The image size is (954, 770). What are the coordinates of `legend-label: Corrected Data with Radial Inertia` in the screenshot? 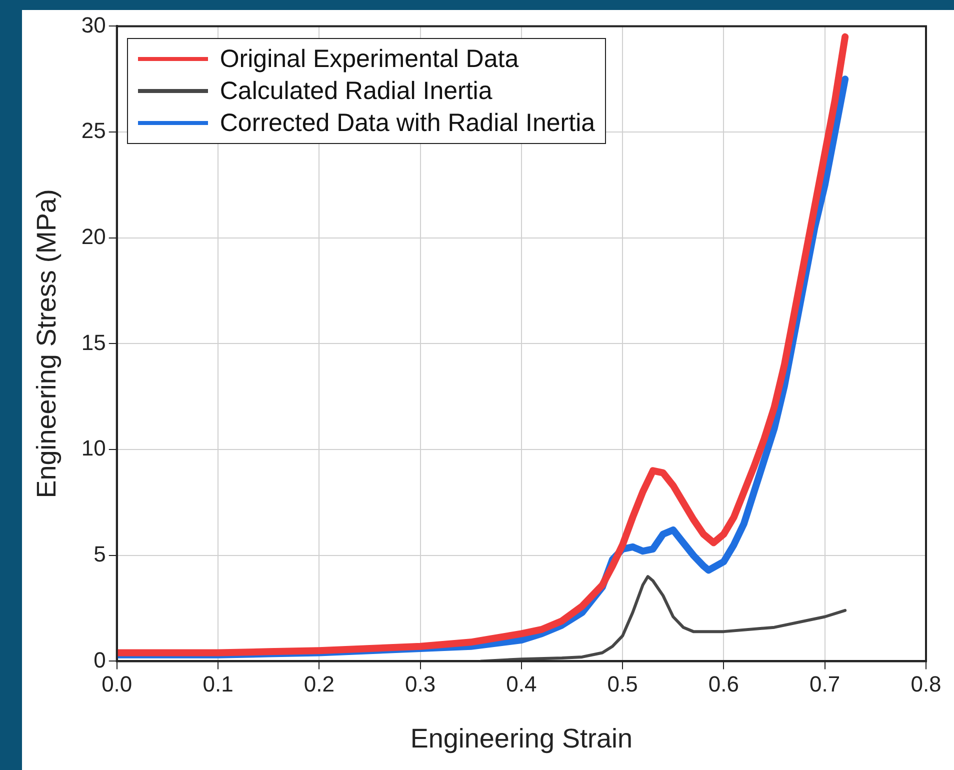 It's located at (408, 124).